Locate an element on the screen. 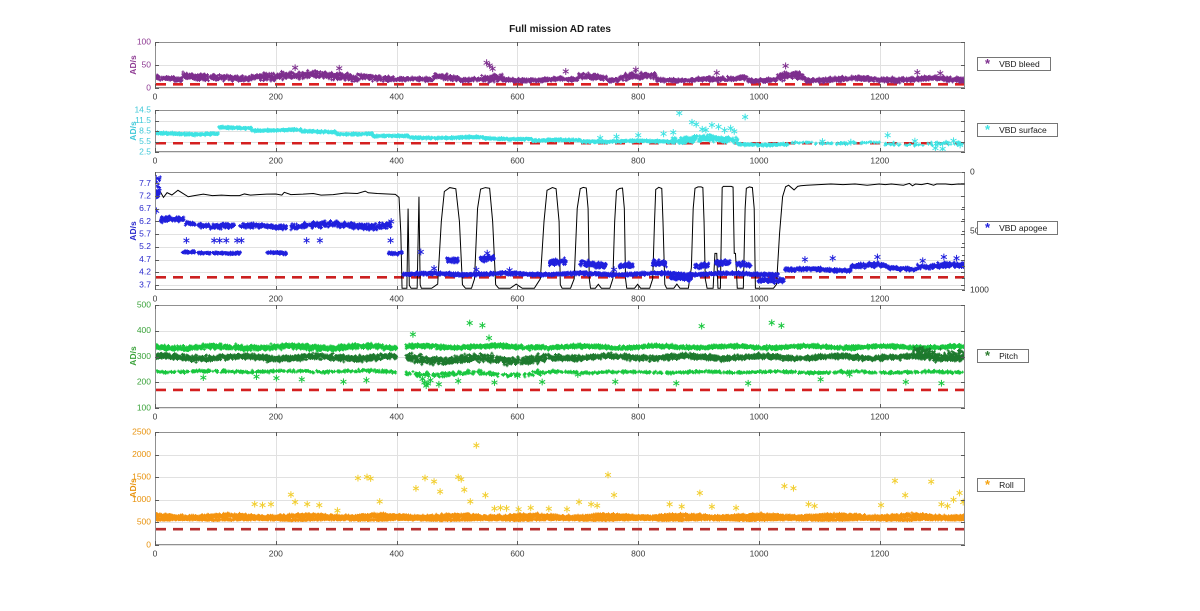 Image resolution: width=1200 pixels, height=611 pixels. legend-vbd-bleed: * VBD bleed is located at coordinates (1014, 64).